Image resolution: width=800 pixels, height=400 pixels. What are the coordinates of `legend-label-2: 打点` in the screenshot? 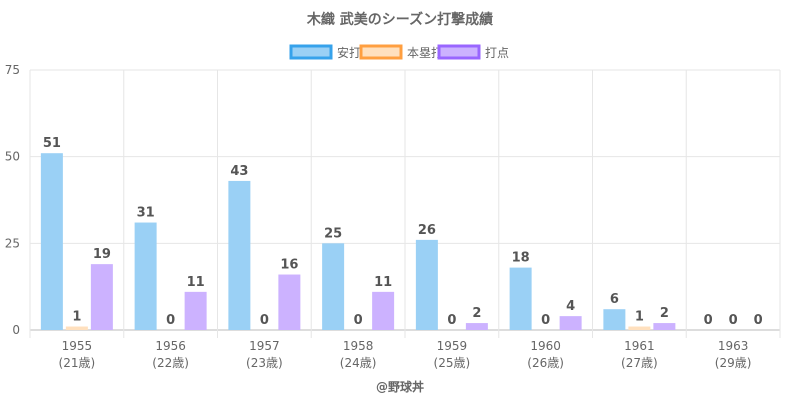 It's located at (497, 53).